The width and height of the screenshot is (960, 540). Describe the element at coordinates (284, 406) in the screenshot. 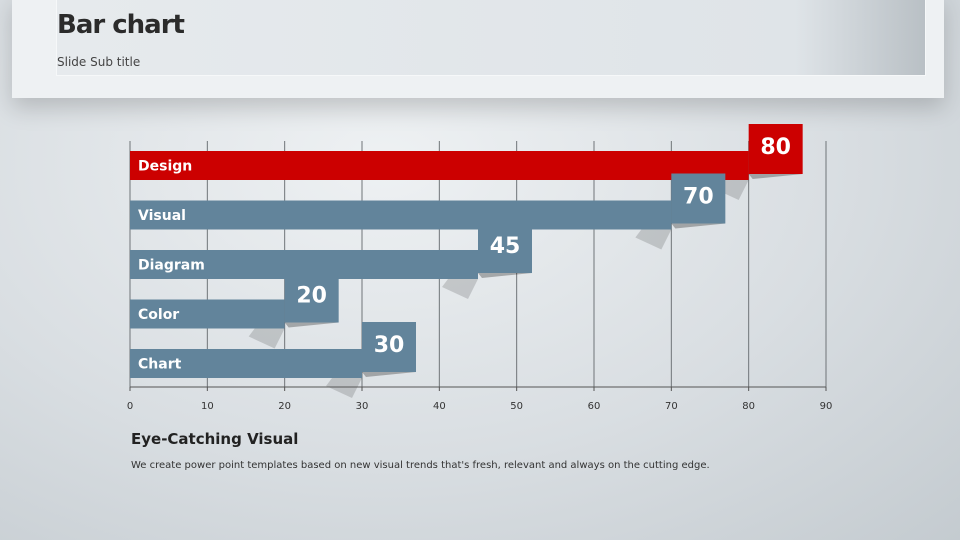

I see `x-tick-label: 20` at that location.